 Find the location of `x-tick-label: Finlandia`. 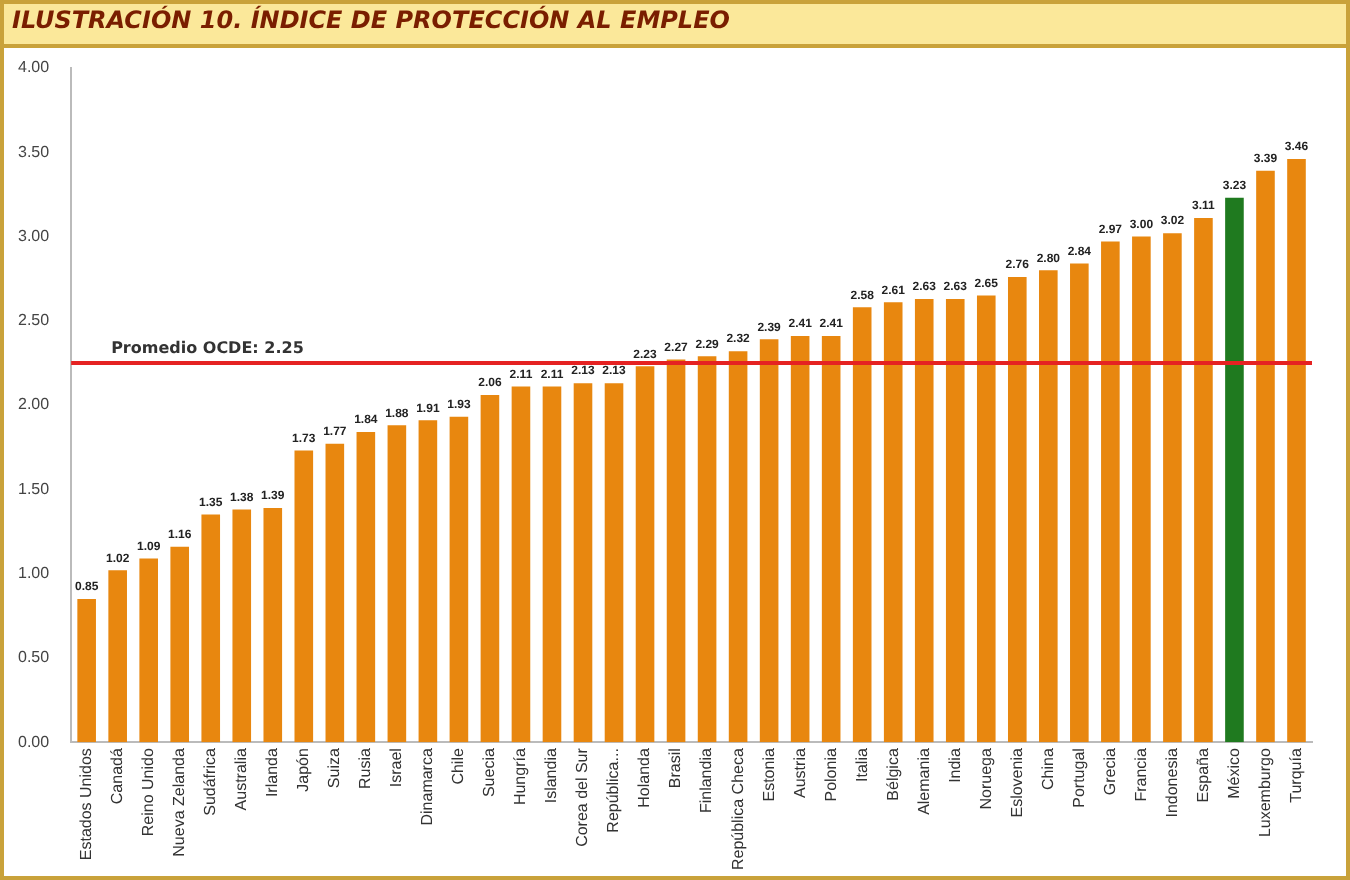

x-tick-label: Finlandia is located at coordinates (706, 780).